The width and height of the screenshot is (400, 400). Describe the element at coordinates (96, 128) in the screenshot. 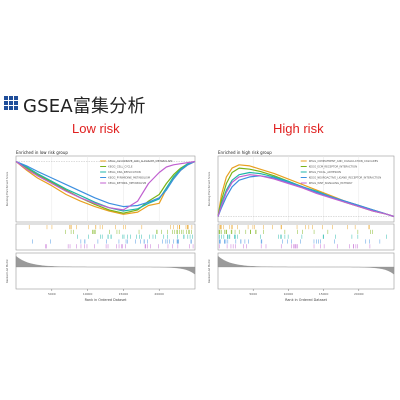

I see `low-risk-heading: Low risk` at that location.